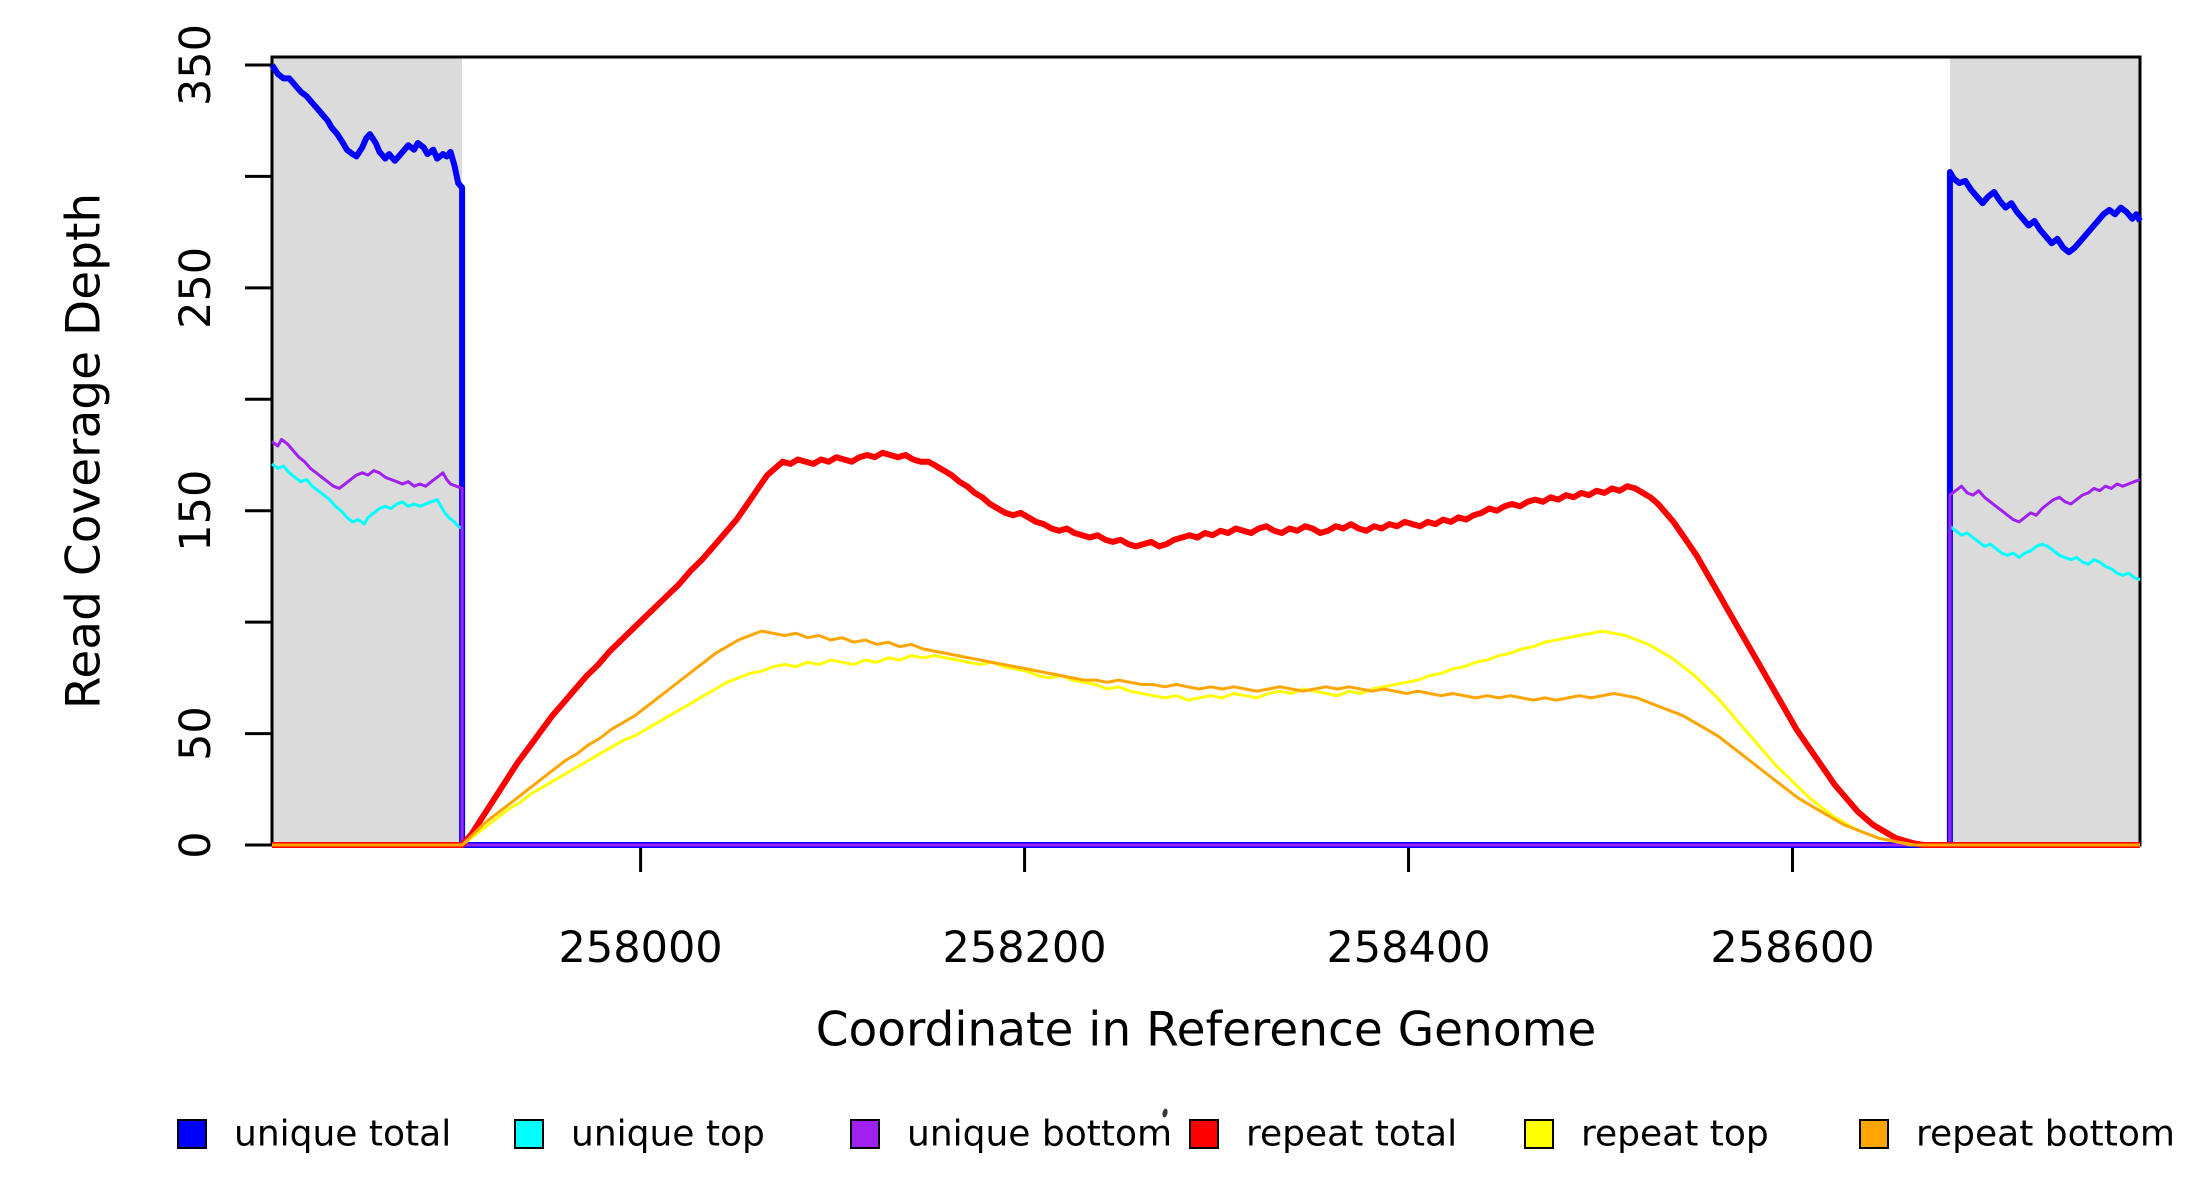 The height and width of the screenshot is (1200, 2200). What do you see at coordinates (2044, 451) in the screenshot?
I see `masked-region-right-flank` at bounding box center [2044, 451].